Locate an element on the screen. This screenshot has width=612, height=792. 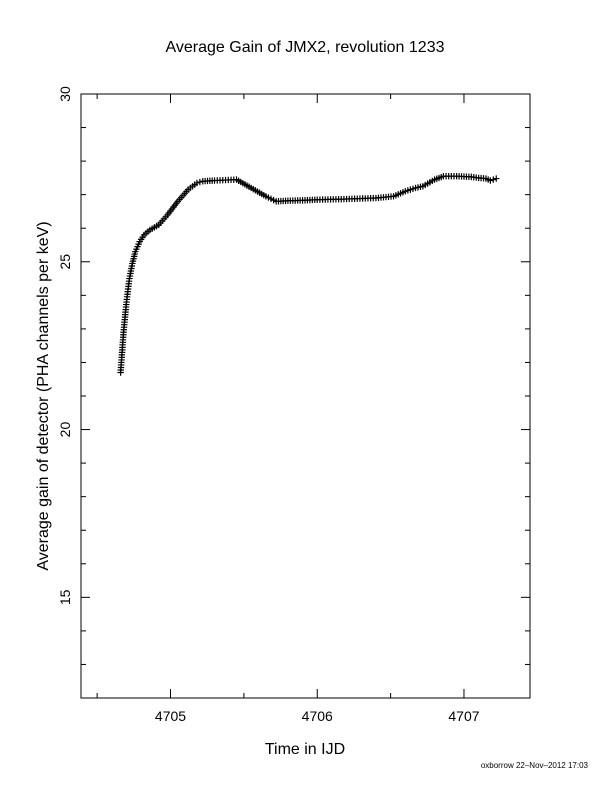
chart-title: Average Gain of JMX2, revolution 1233 is located at coordinates (305, 47).